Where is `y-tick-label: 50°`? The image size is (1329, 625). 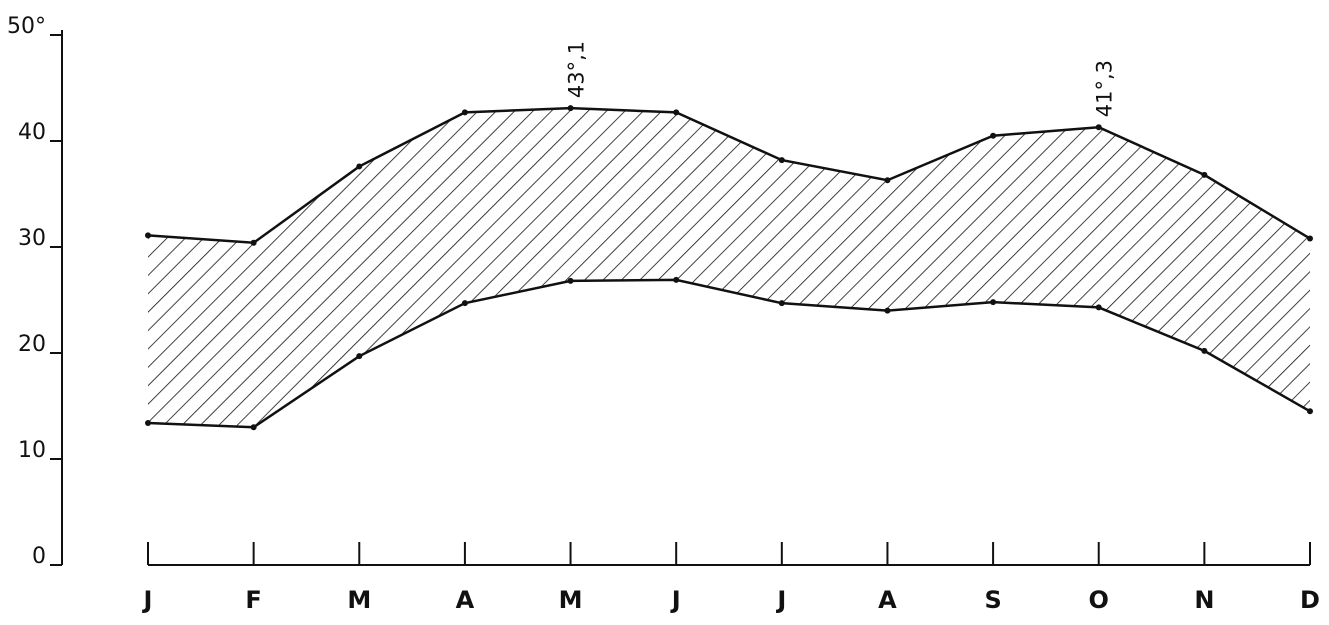 y-tick-label: 50° is located at coordinates (26, 26).